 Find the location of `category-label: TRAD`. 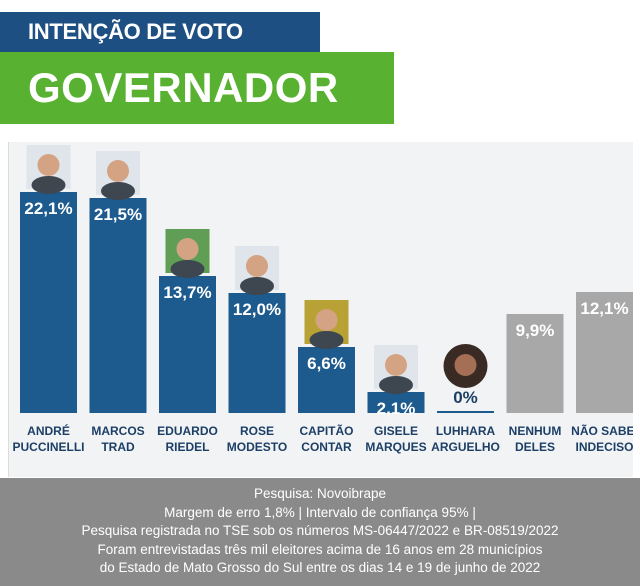

category-label: TRAD is located at coordinates (118, 447).